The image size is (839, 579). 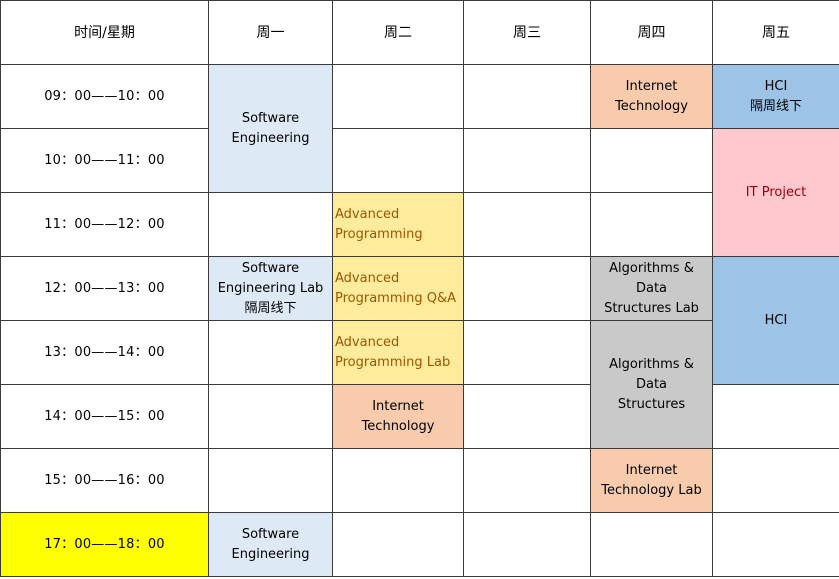 I want to click on time-cell: 12：00——13：00, so click(x=104, y=288).